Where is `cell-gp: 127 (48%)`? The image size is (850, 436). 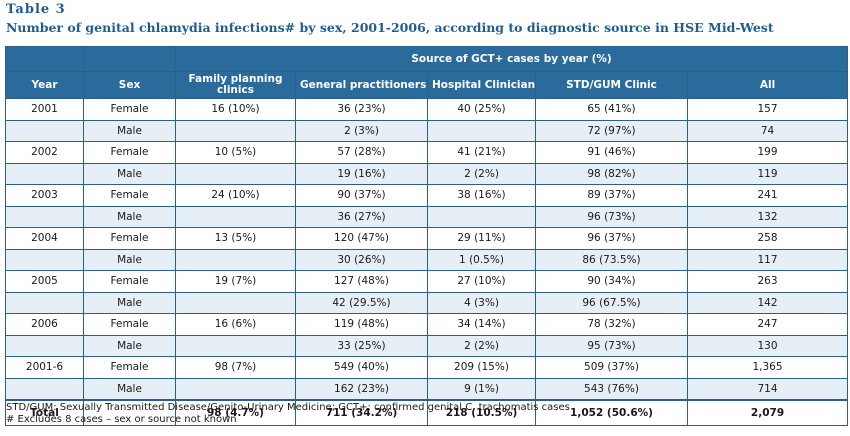 cell-gp: 127 (48%) is located at coordinates (361, 281).